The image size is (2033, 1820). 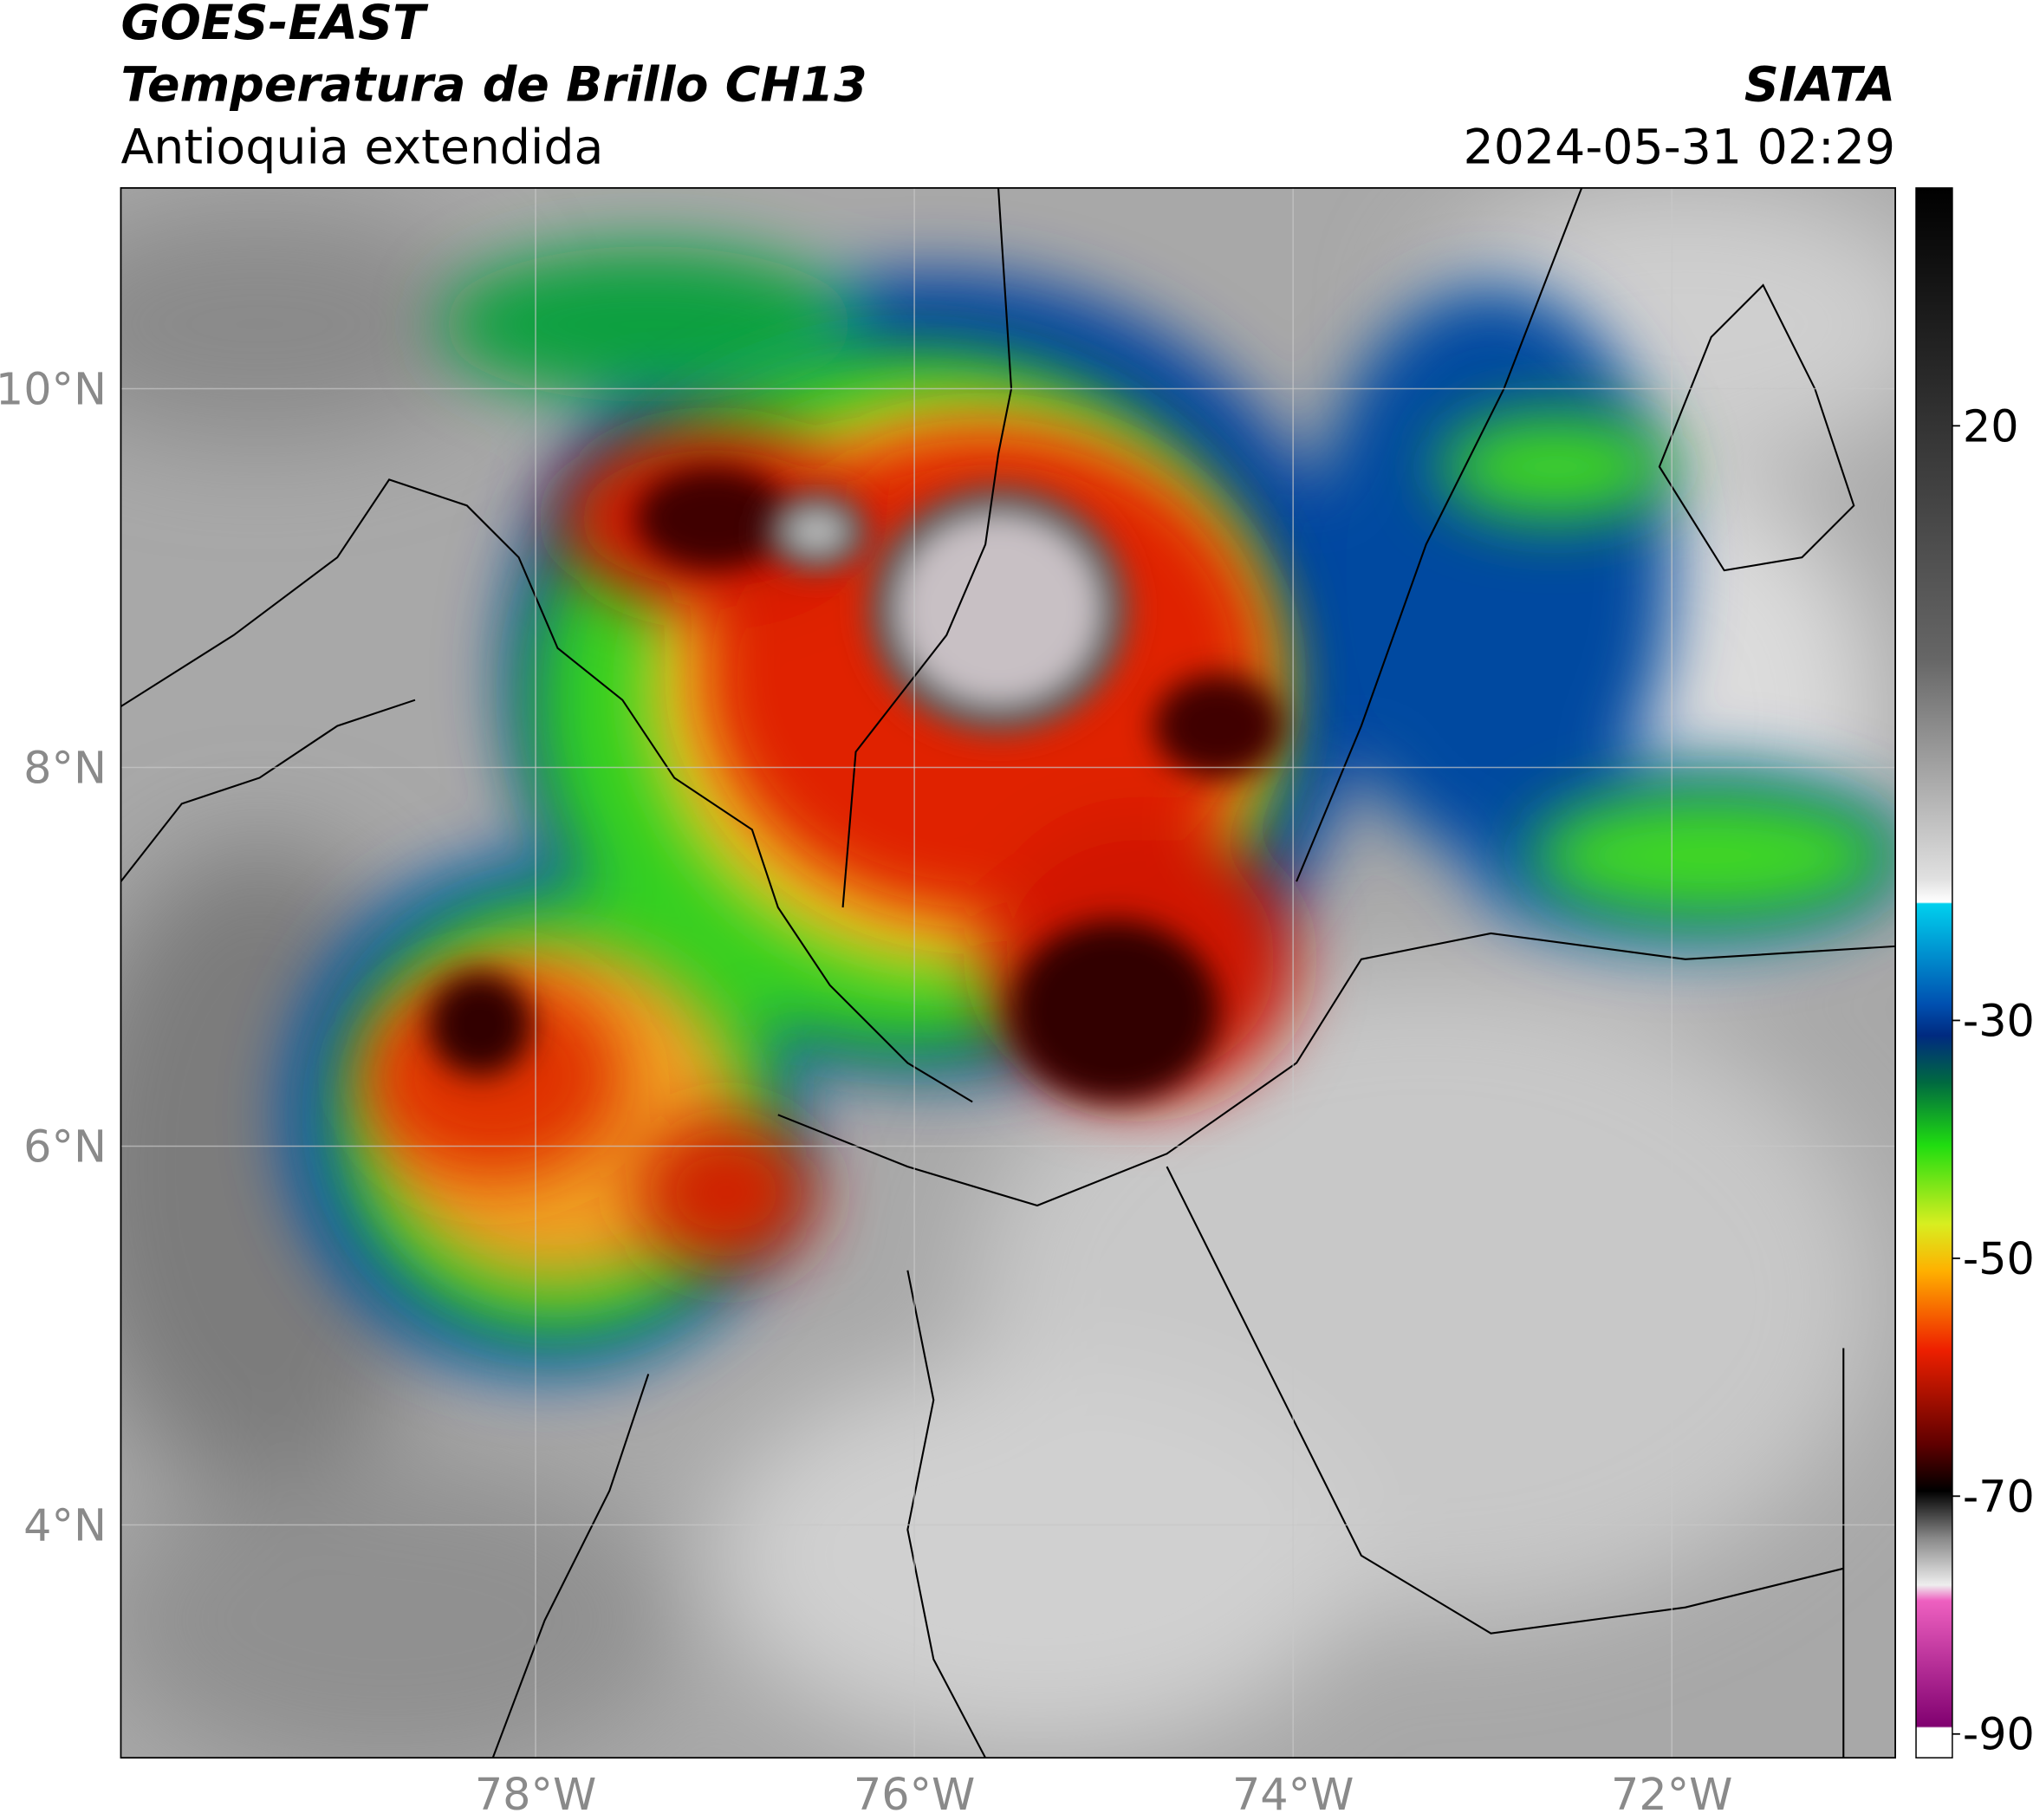 What do you see at coordinates (274, 25) in the screenshot?
I see `title: GOES-EAST` at bounding box center [274, 25].